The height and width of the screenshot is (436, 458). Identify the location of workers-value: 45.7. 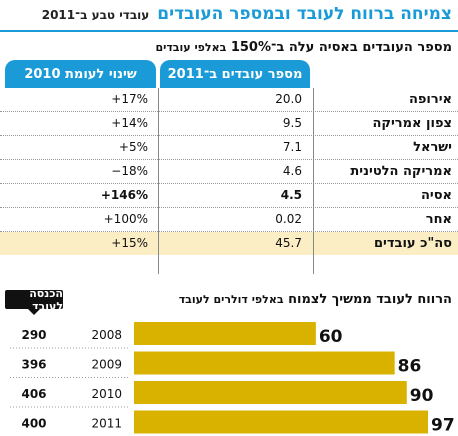
(288, 243).